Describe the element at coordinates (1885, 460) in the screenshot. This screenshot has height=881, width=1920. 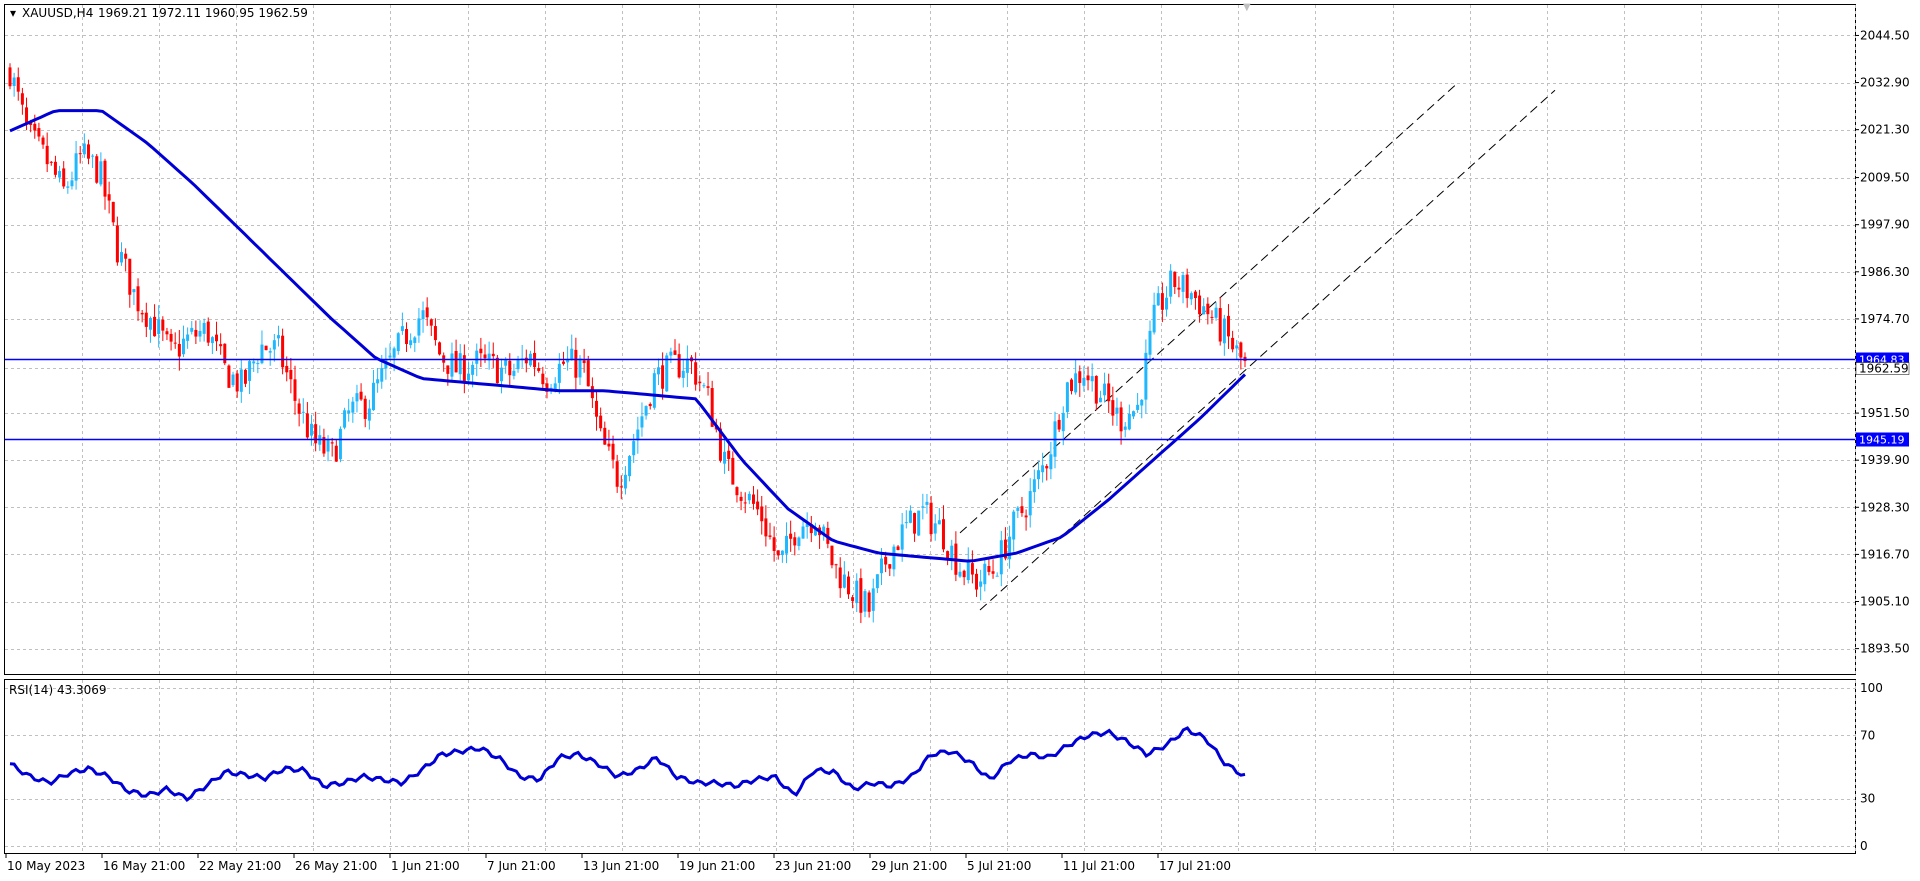
I see `price-tick-label: 1939.90` at that location.